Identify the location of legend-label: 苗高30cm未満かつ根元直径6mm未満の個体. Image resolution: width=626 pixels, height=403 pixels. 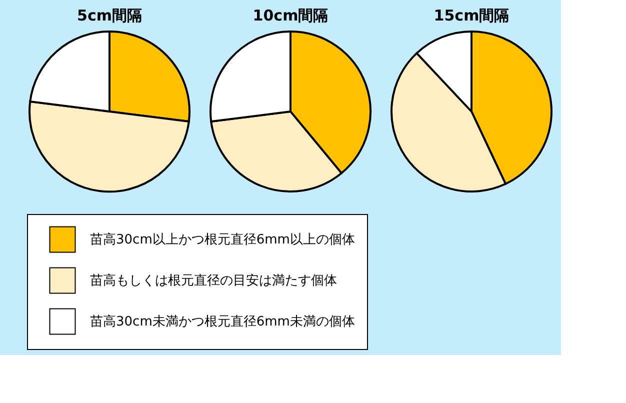
(222, 322).